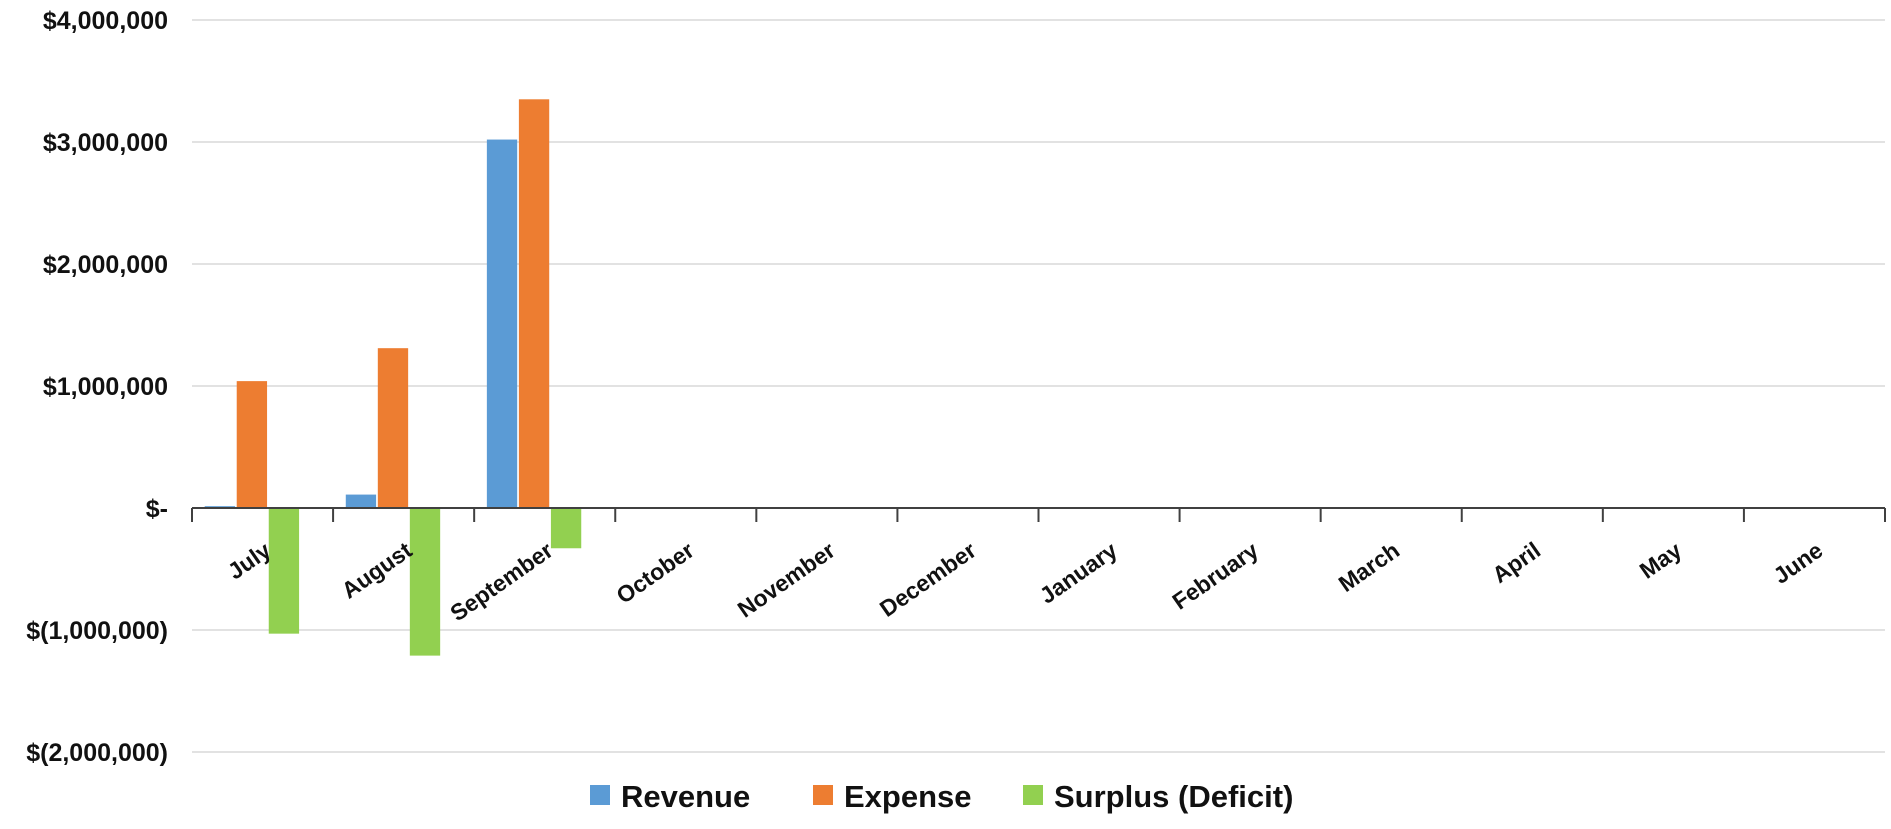  Describe the element at coordinates (361, 501) in the screenshot. I see `bar-revenue-august` at that location.